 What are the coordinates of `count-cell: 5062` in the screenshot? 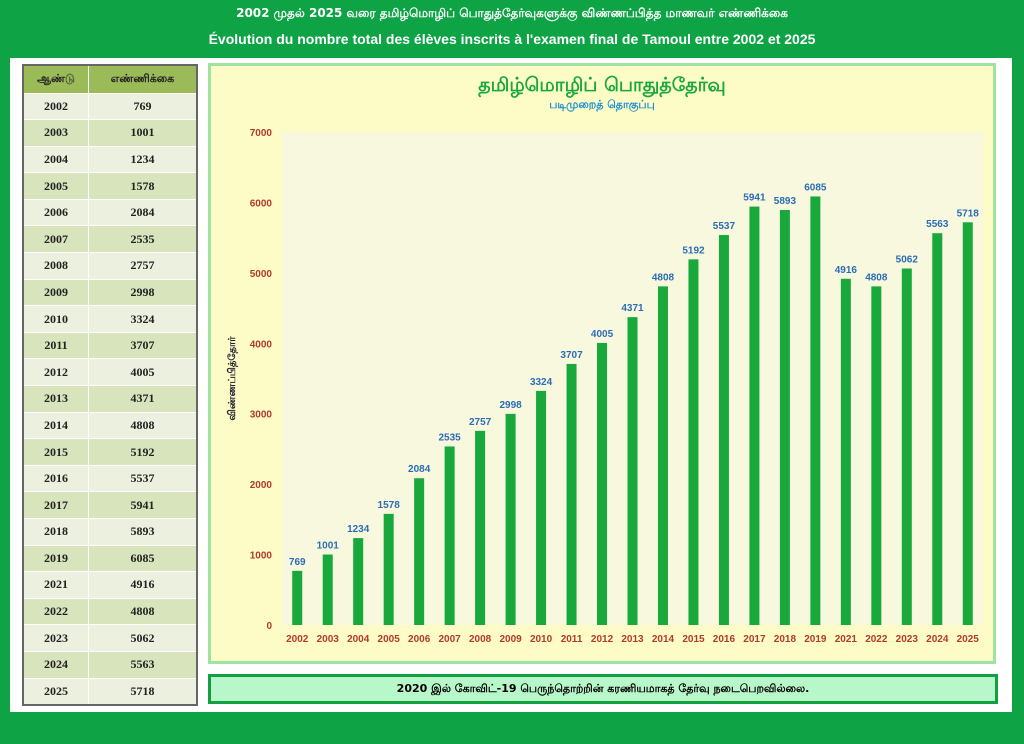 It's located at (143, 638).